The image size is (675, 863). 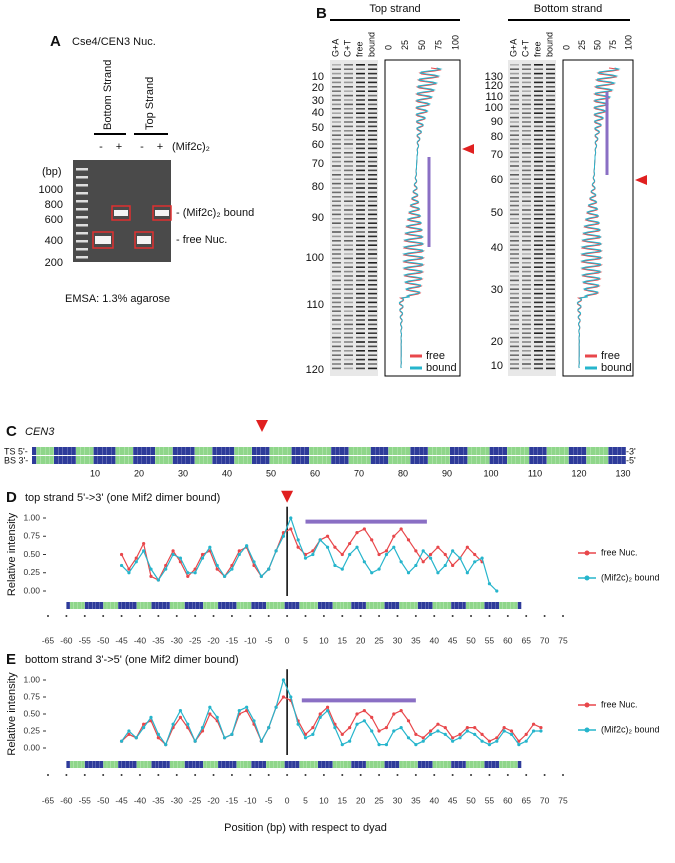 What do you see at coordinates (494, 97) in the screenshot?
I see `position-label: 110` at bounding box center [494, 97].